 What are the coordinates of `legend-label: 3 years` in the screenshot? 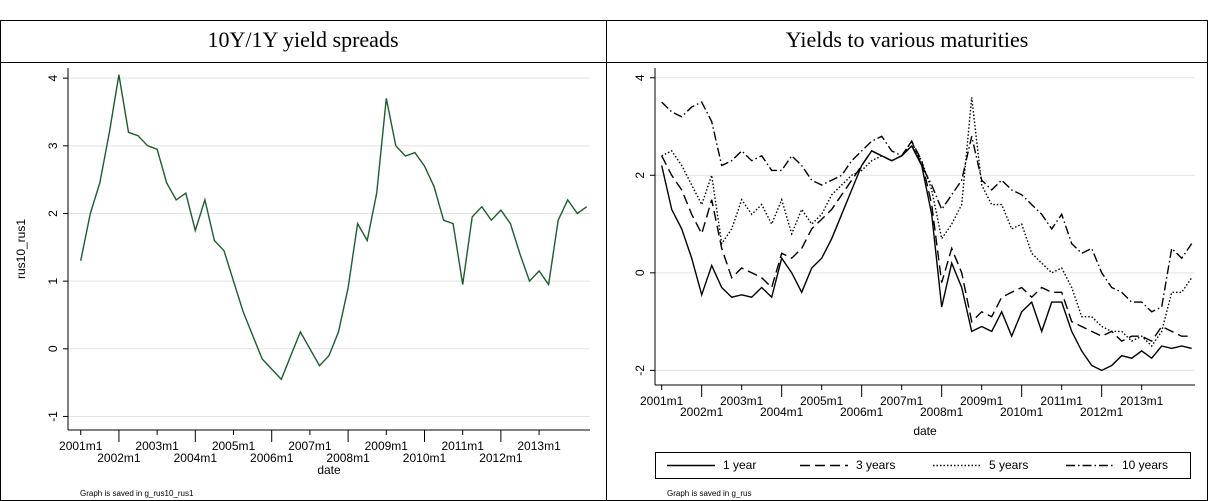 It's located at (875, 465).